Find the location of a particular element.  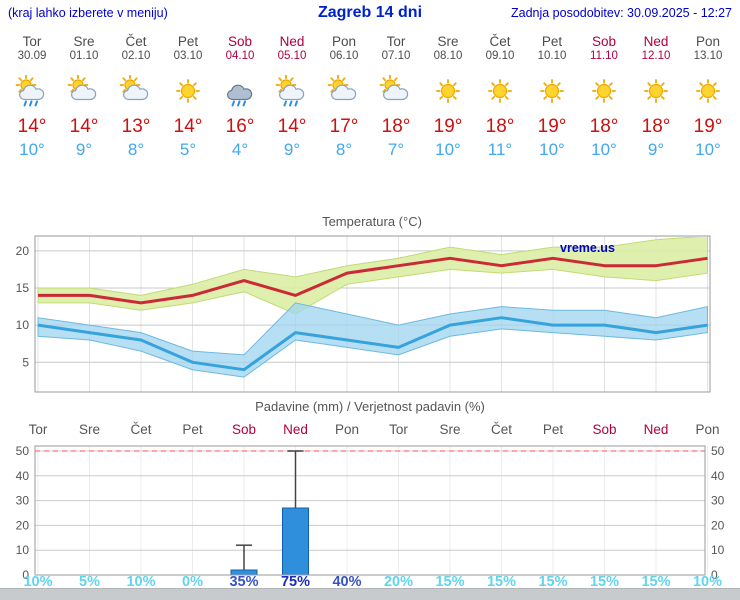

high-temp: 19° is located at coordinates (552, 126).